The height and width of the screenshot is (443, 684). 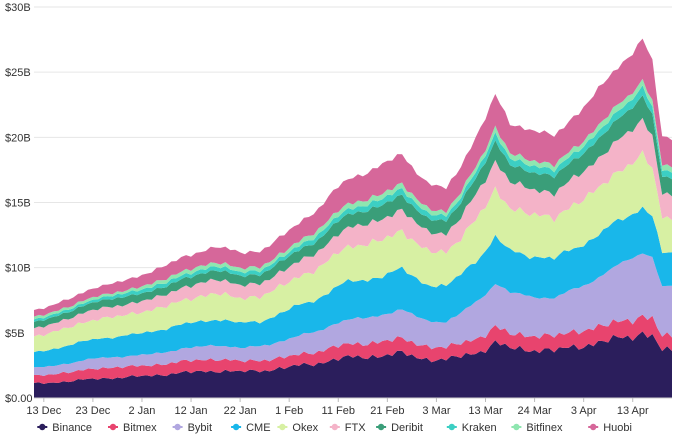 I want to click on legend-item-huobi: Huobi, so click(x=610, y=428).